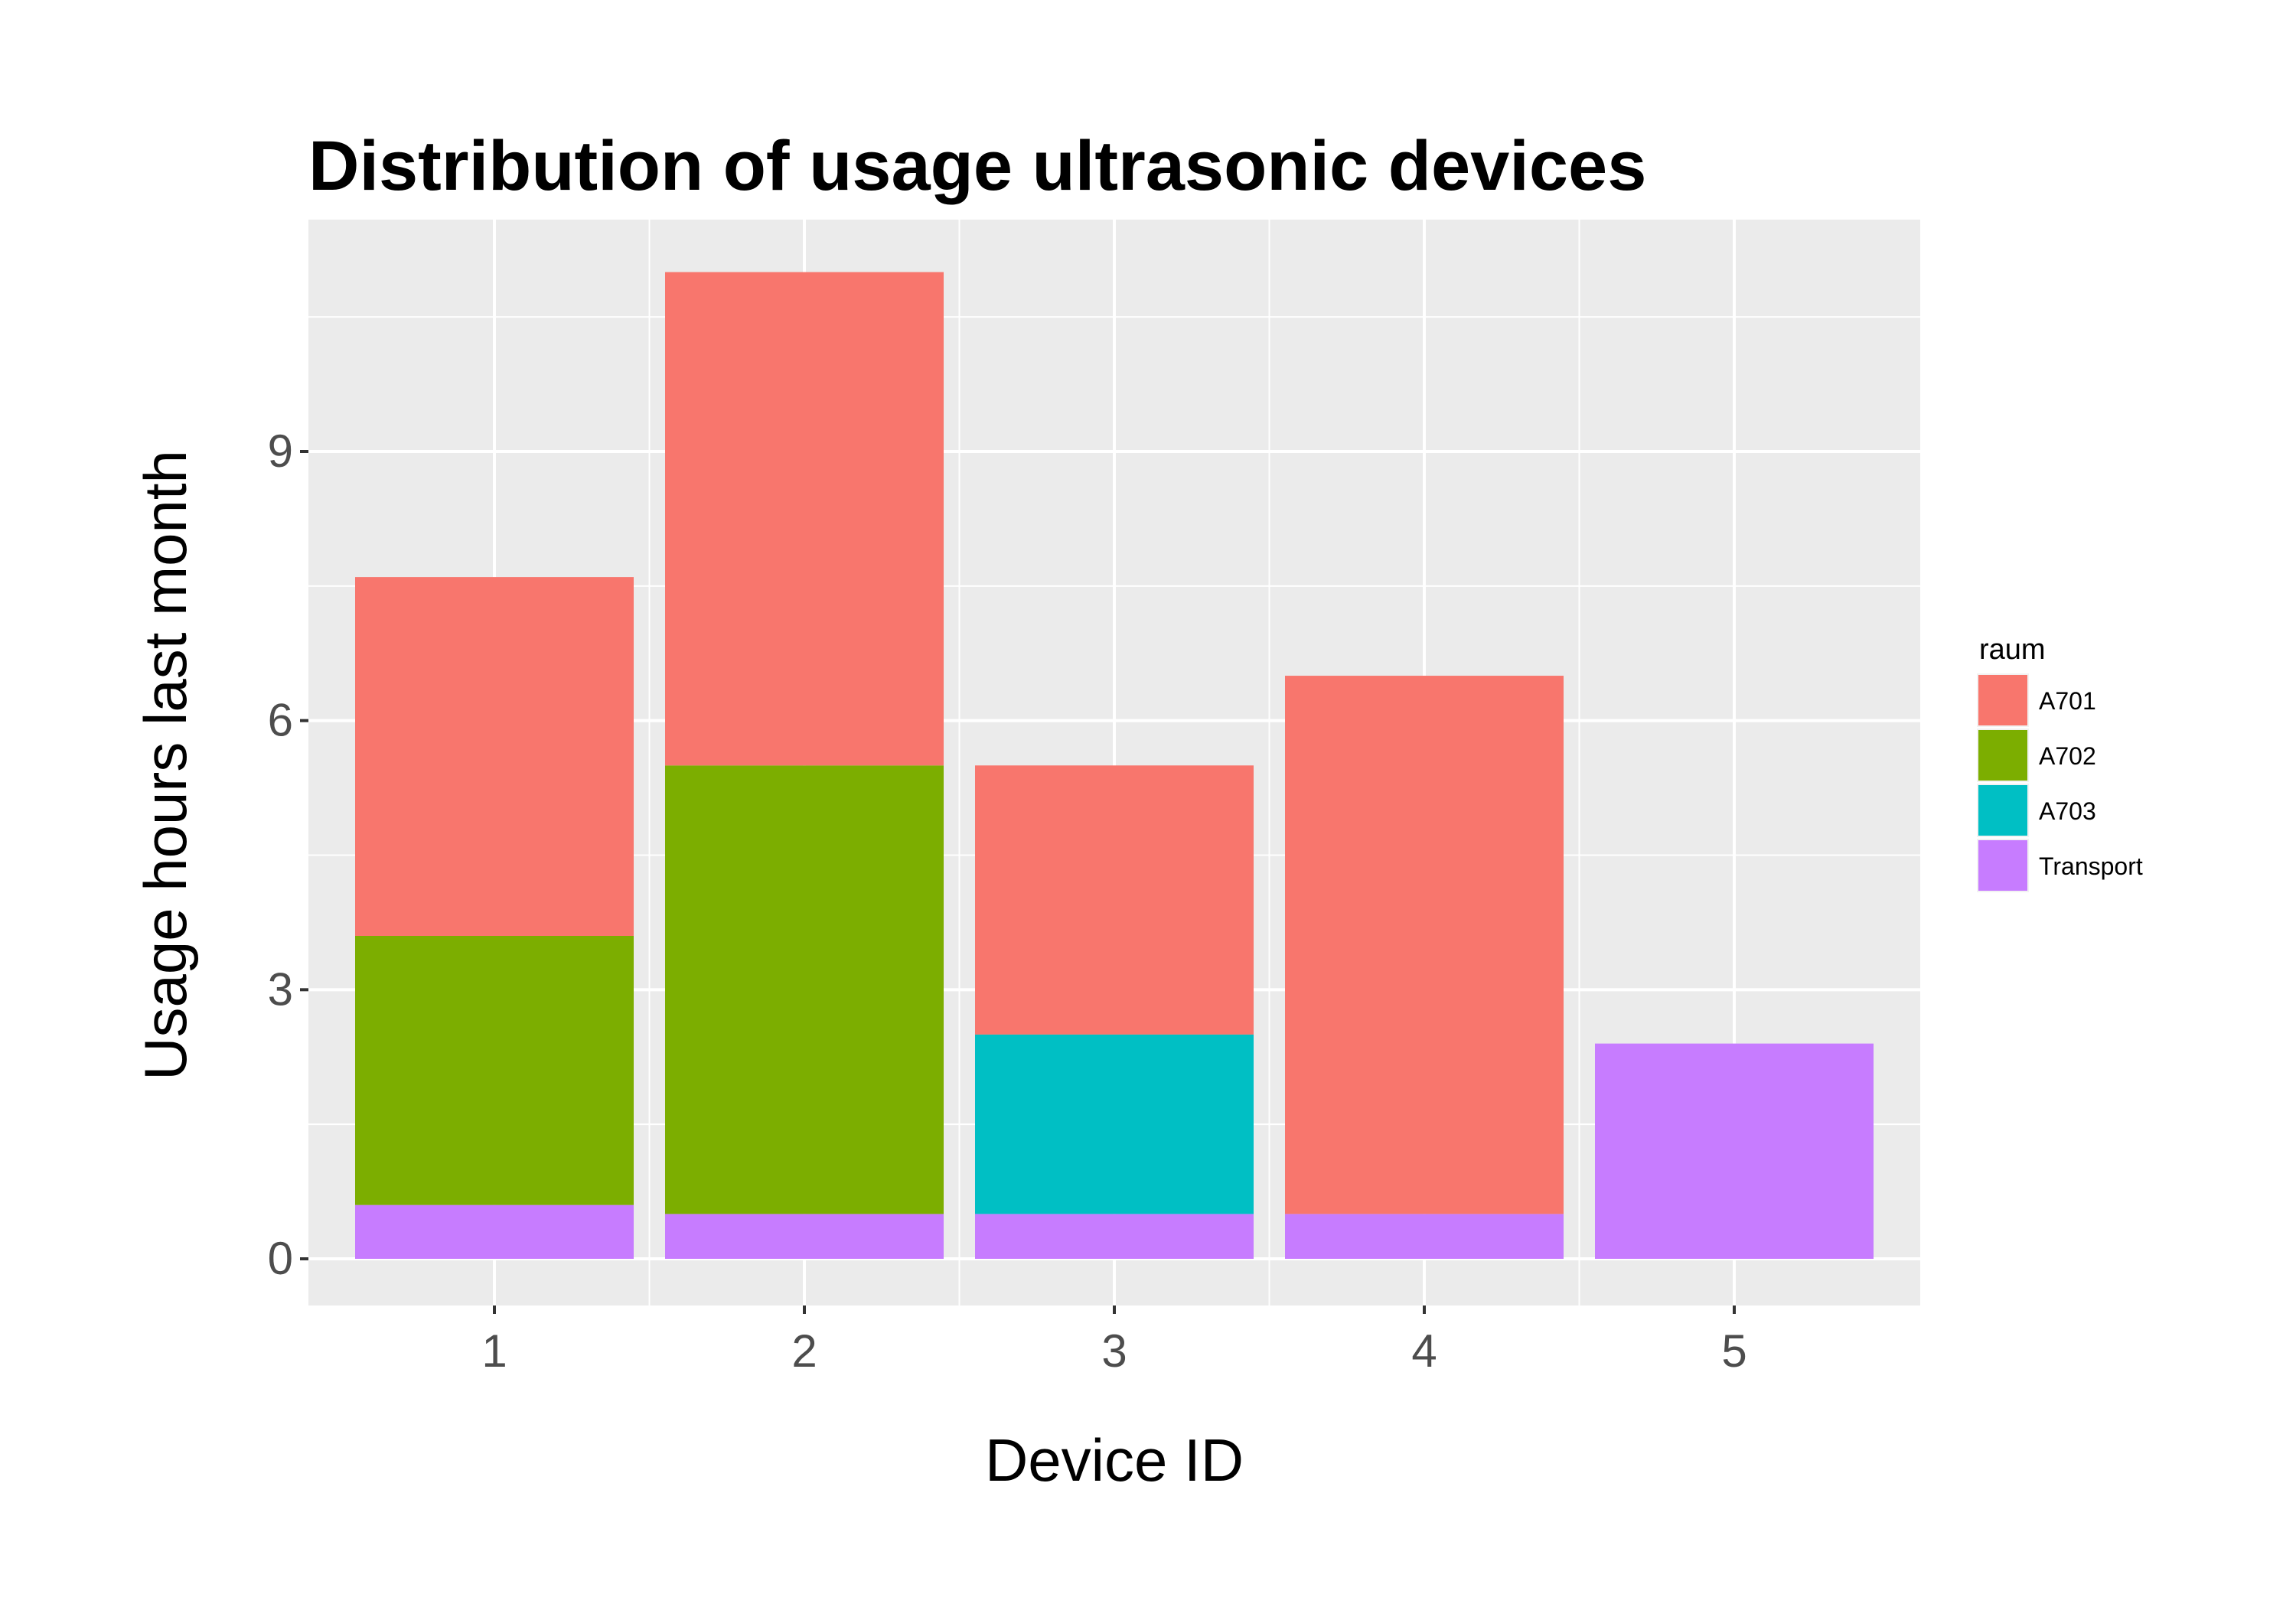 The height and width of the screenshot is (1607, 2296). What do you see at coordinates (1424, 1351) in the screenshot?
I see `x-tick-label: 4` at bounding box center [1424, 1351].